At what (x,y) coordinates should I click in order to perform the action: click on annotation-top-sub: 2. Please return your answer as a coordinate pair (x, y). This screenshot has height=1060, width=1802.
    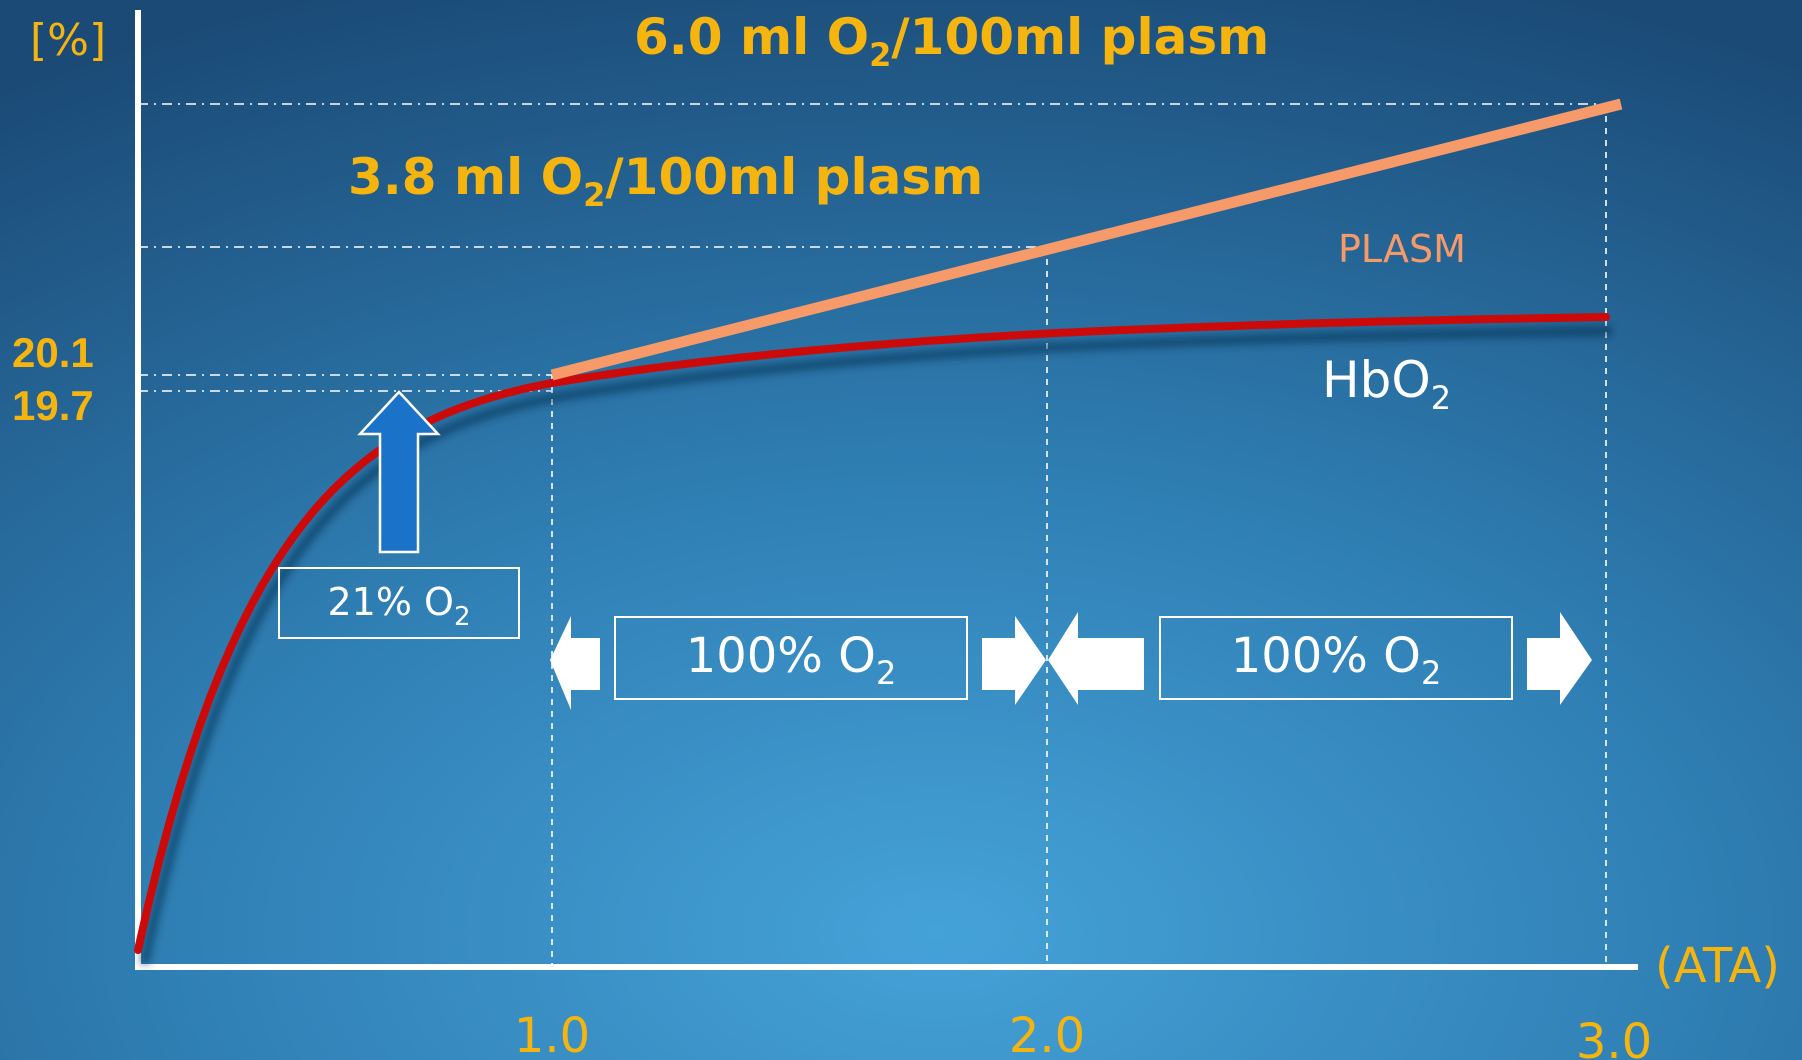
    Looking at the image, I should click on (880, 55).